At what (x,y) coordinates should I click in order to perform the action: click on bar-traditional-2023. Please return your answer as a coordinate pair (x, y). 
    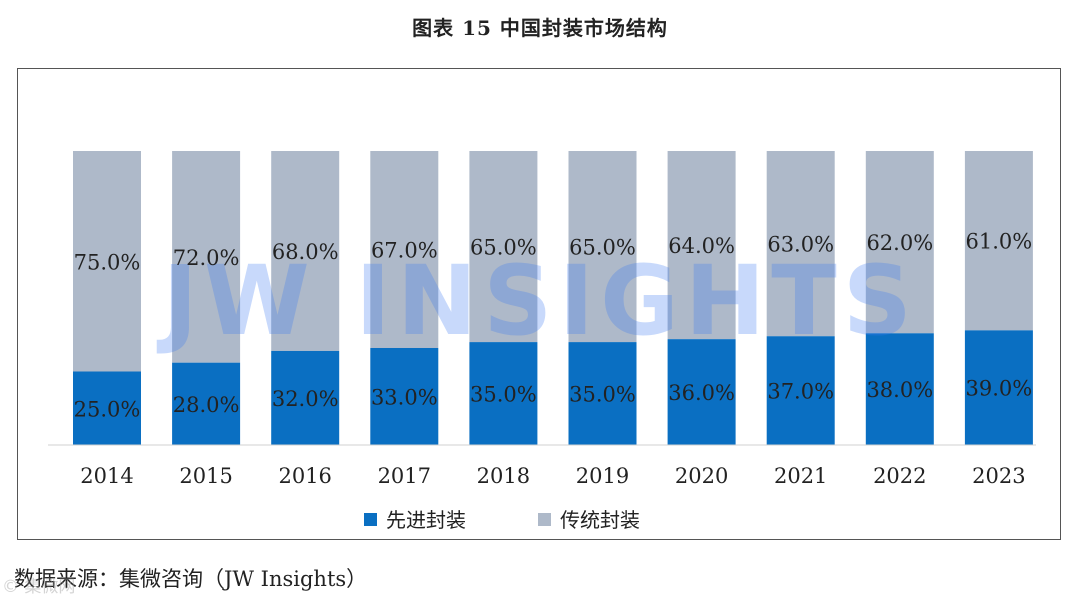
    Looking at the image, I should click on (998, 241).